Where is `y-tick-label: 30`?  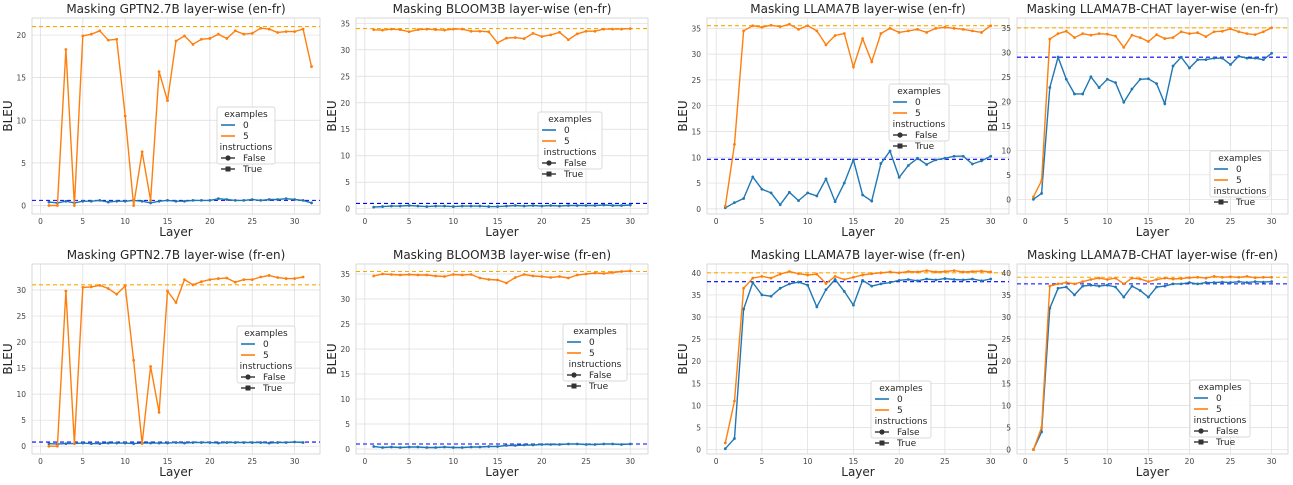 y-tick-label: 30 is located at coordinates (1006, 317).